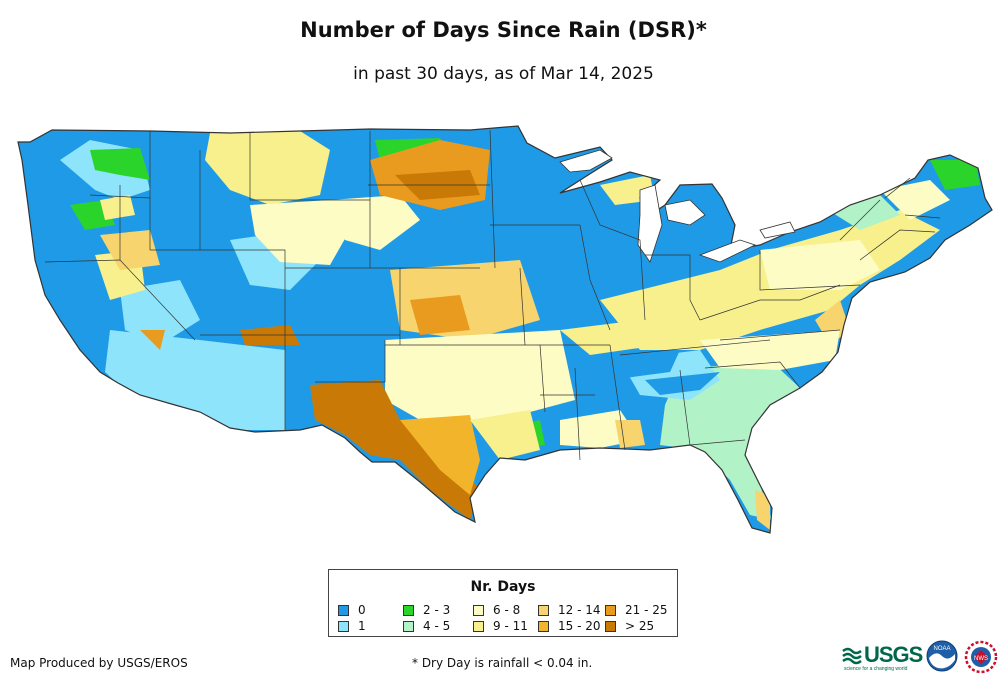 The height and width of the screenshot is (691, 1007). What do you see at coordinates (362, 610) in the screenshot?
I see `legend-label: 0` at bounding box center [362, 610].